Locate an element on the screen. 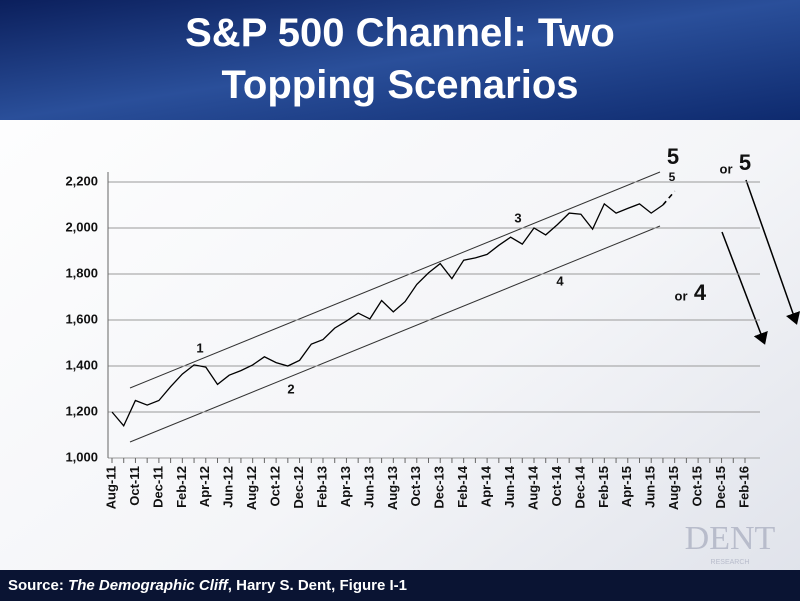 This screenshot has height=606, width=800. x-tick-label: Aug-14 is located at coordinates (532, 487).